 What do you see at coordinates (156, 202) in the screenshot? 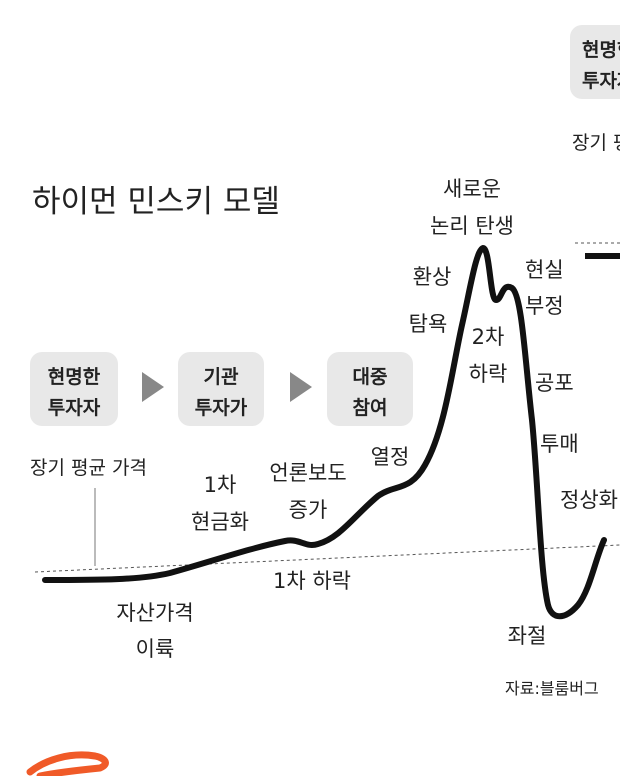
I see `title: 하이먼 민스키 모델` at bounding box center [156, 202].